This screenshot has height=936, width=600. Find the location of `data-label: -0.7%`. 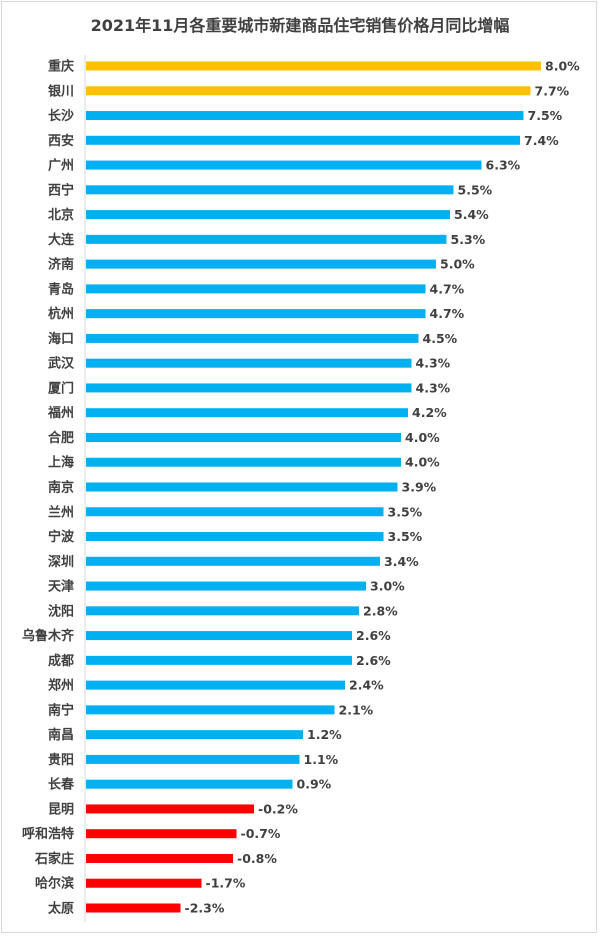

data-label: -0.7% is located at coordinates (261, 833).